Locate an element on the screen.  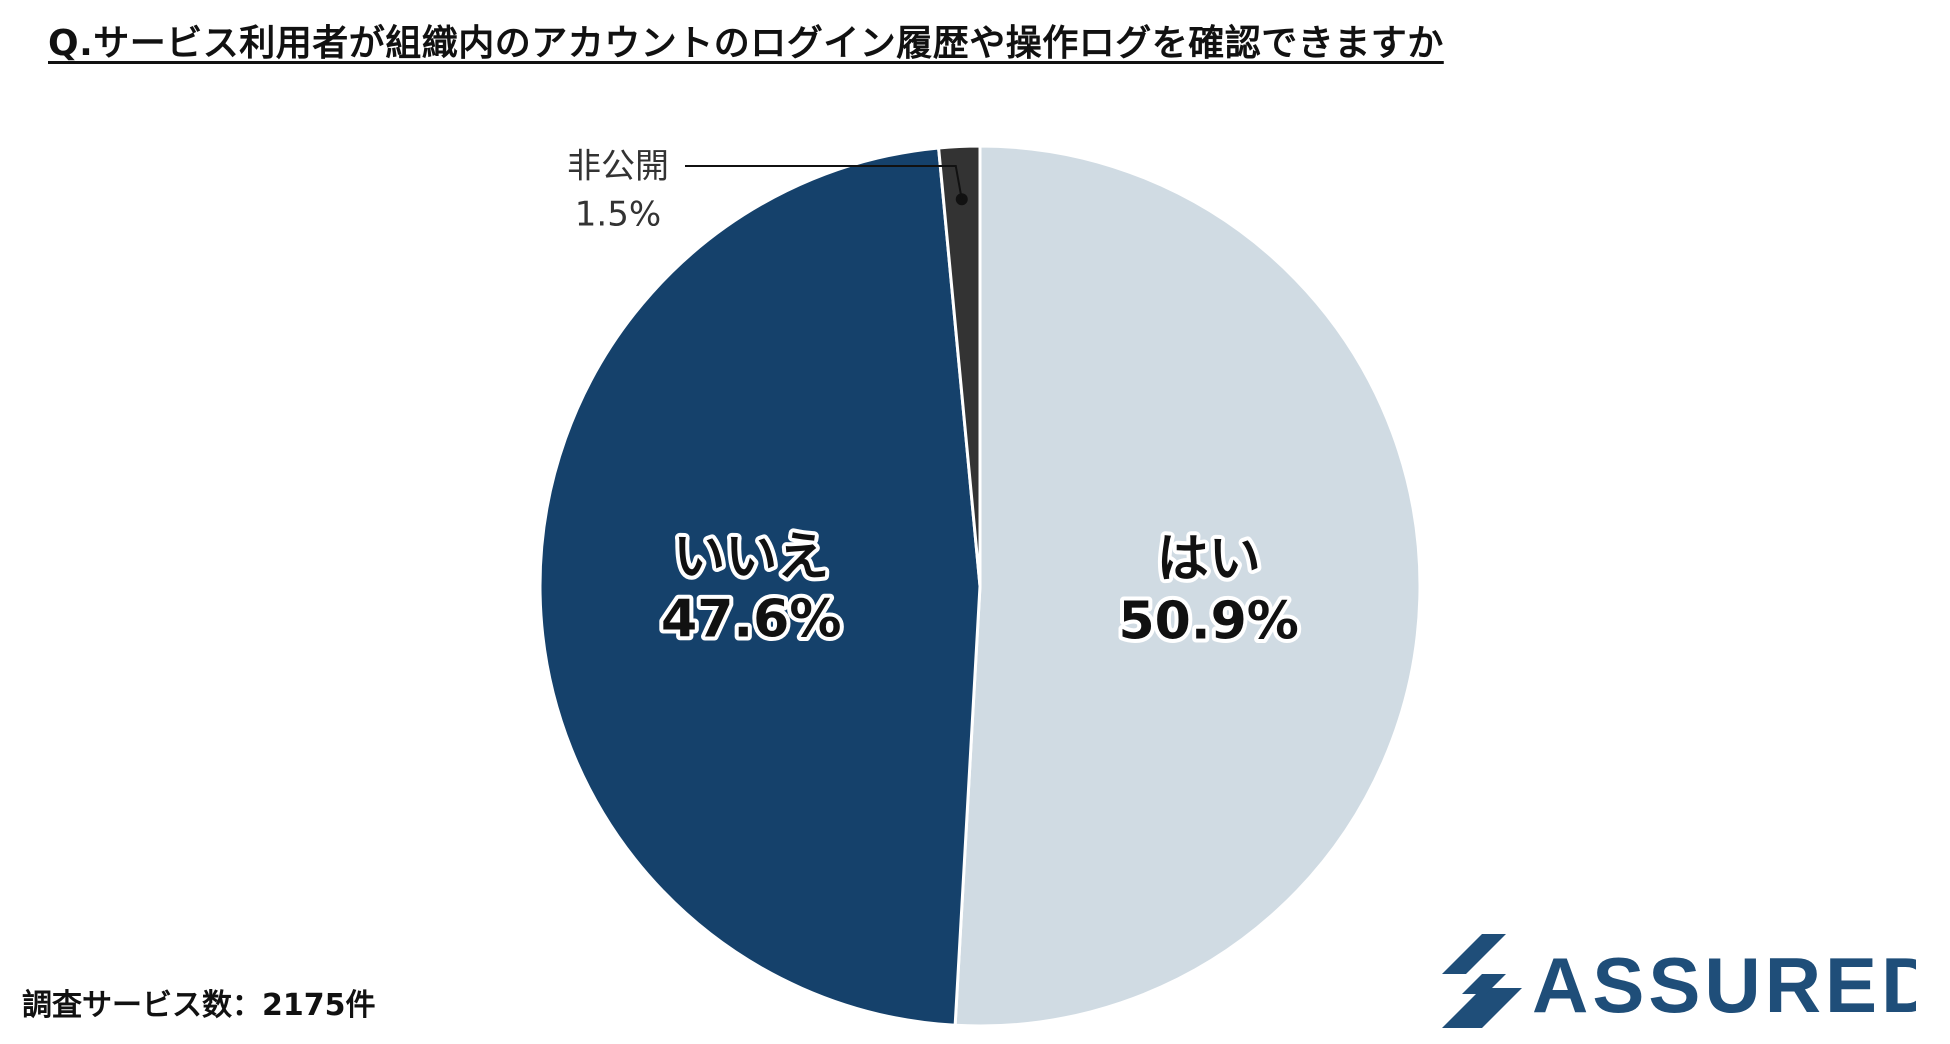
chart-title: Q.サービス利用者が組織内のアカウントのログイン履歴や操作ログを確認できますか is located at coordinates (746, 43).